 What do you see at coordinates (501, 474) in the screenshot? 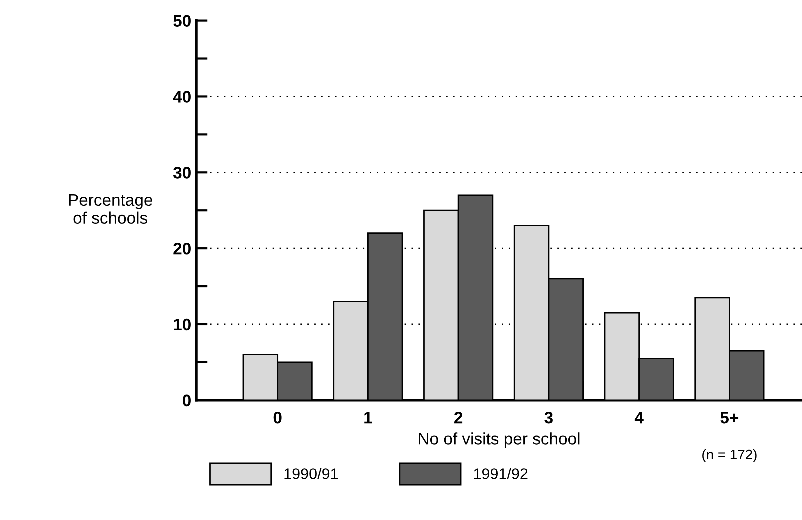
I see `legend-label: 1991/92` at bounding box center [501, 474].